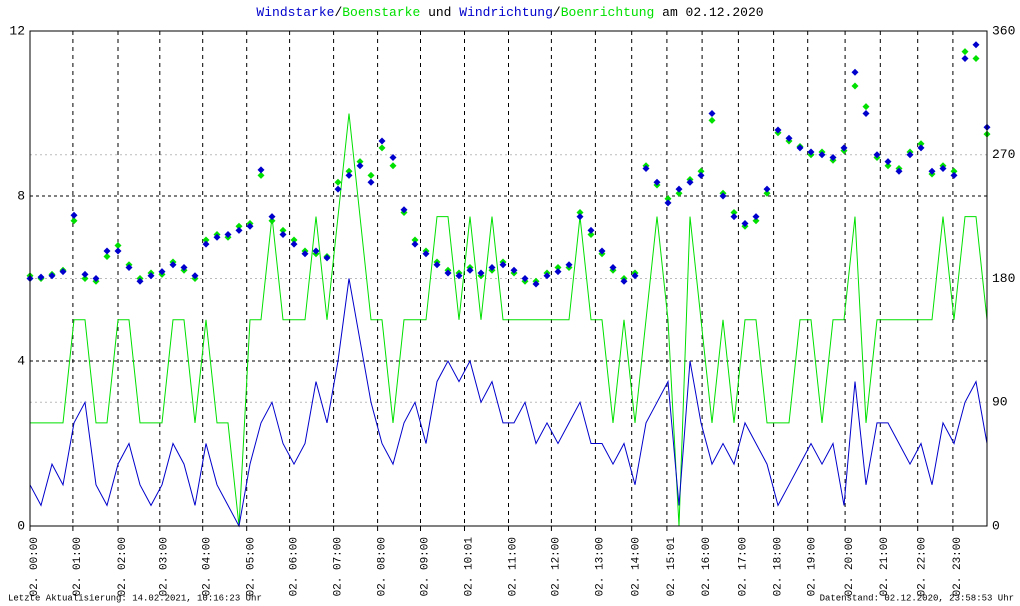 Image resolution: width=1020 pixels, height=606 pixels. I want to click on x-tick-label: 02. 21:00, so click(885, 566).